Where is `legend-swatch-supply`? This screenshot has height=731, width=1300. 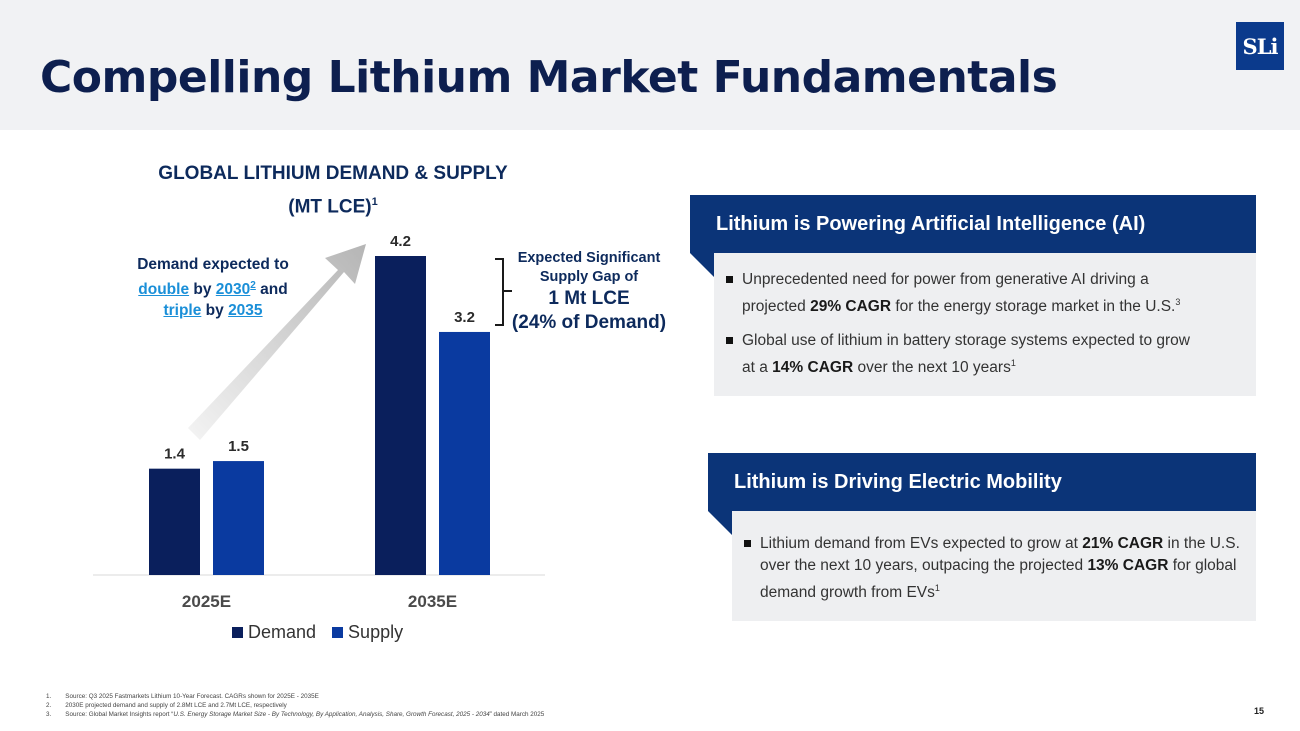 legend-swatch-supply is located at coordinates (338, 632).